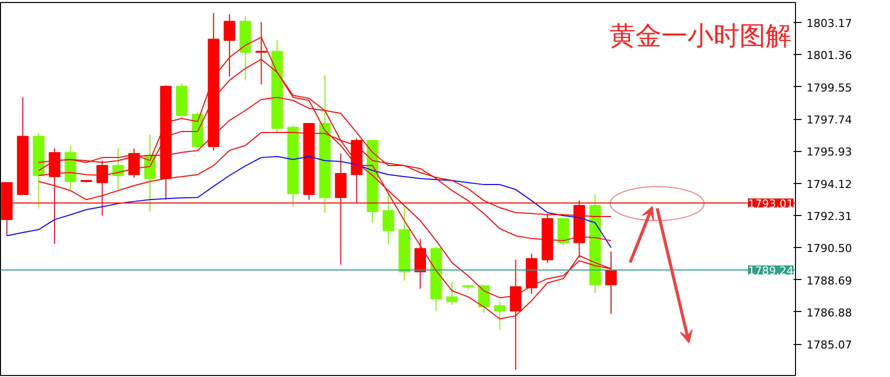 This screenshot has height=377, width=890. Describe the element at coordinates (829, 23) in the screenshot. I see `y-tick-label: 1803.17` at that location.